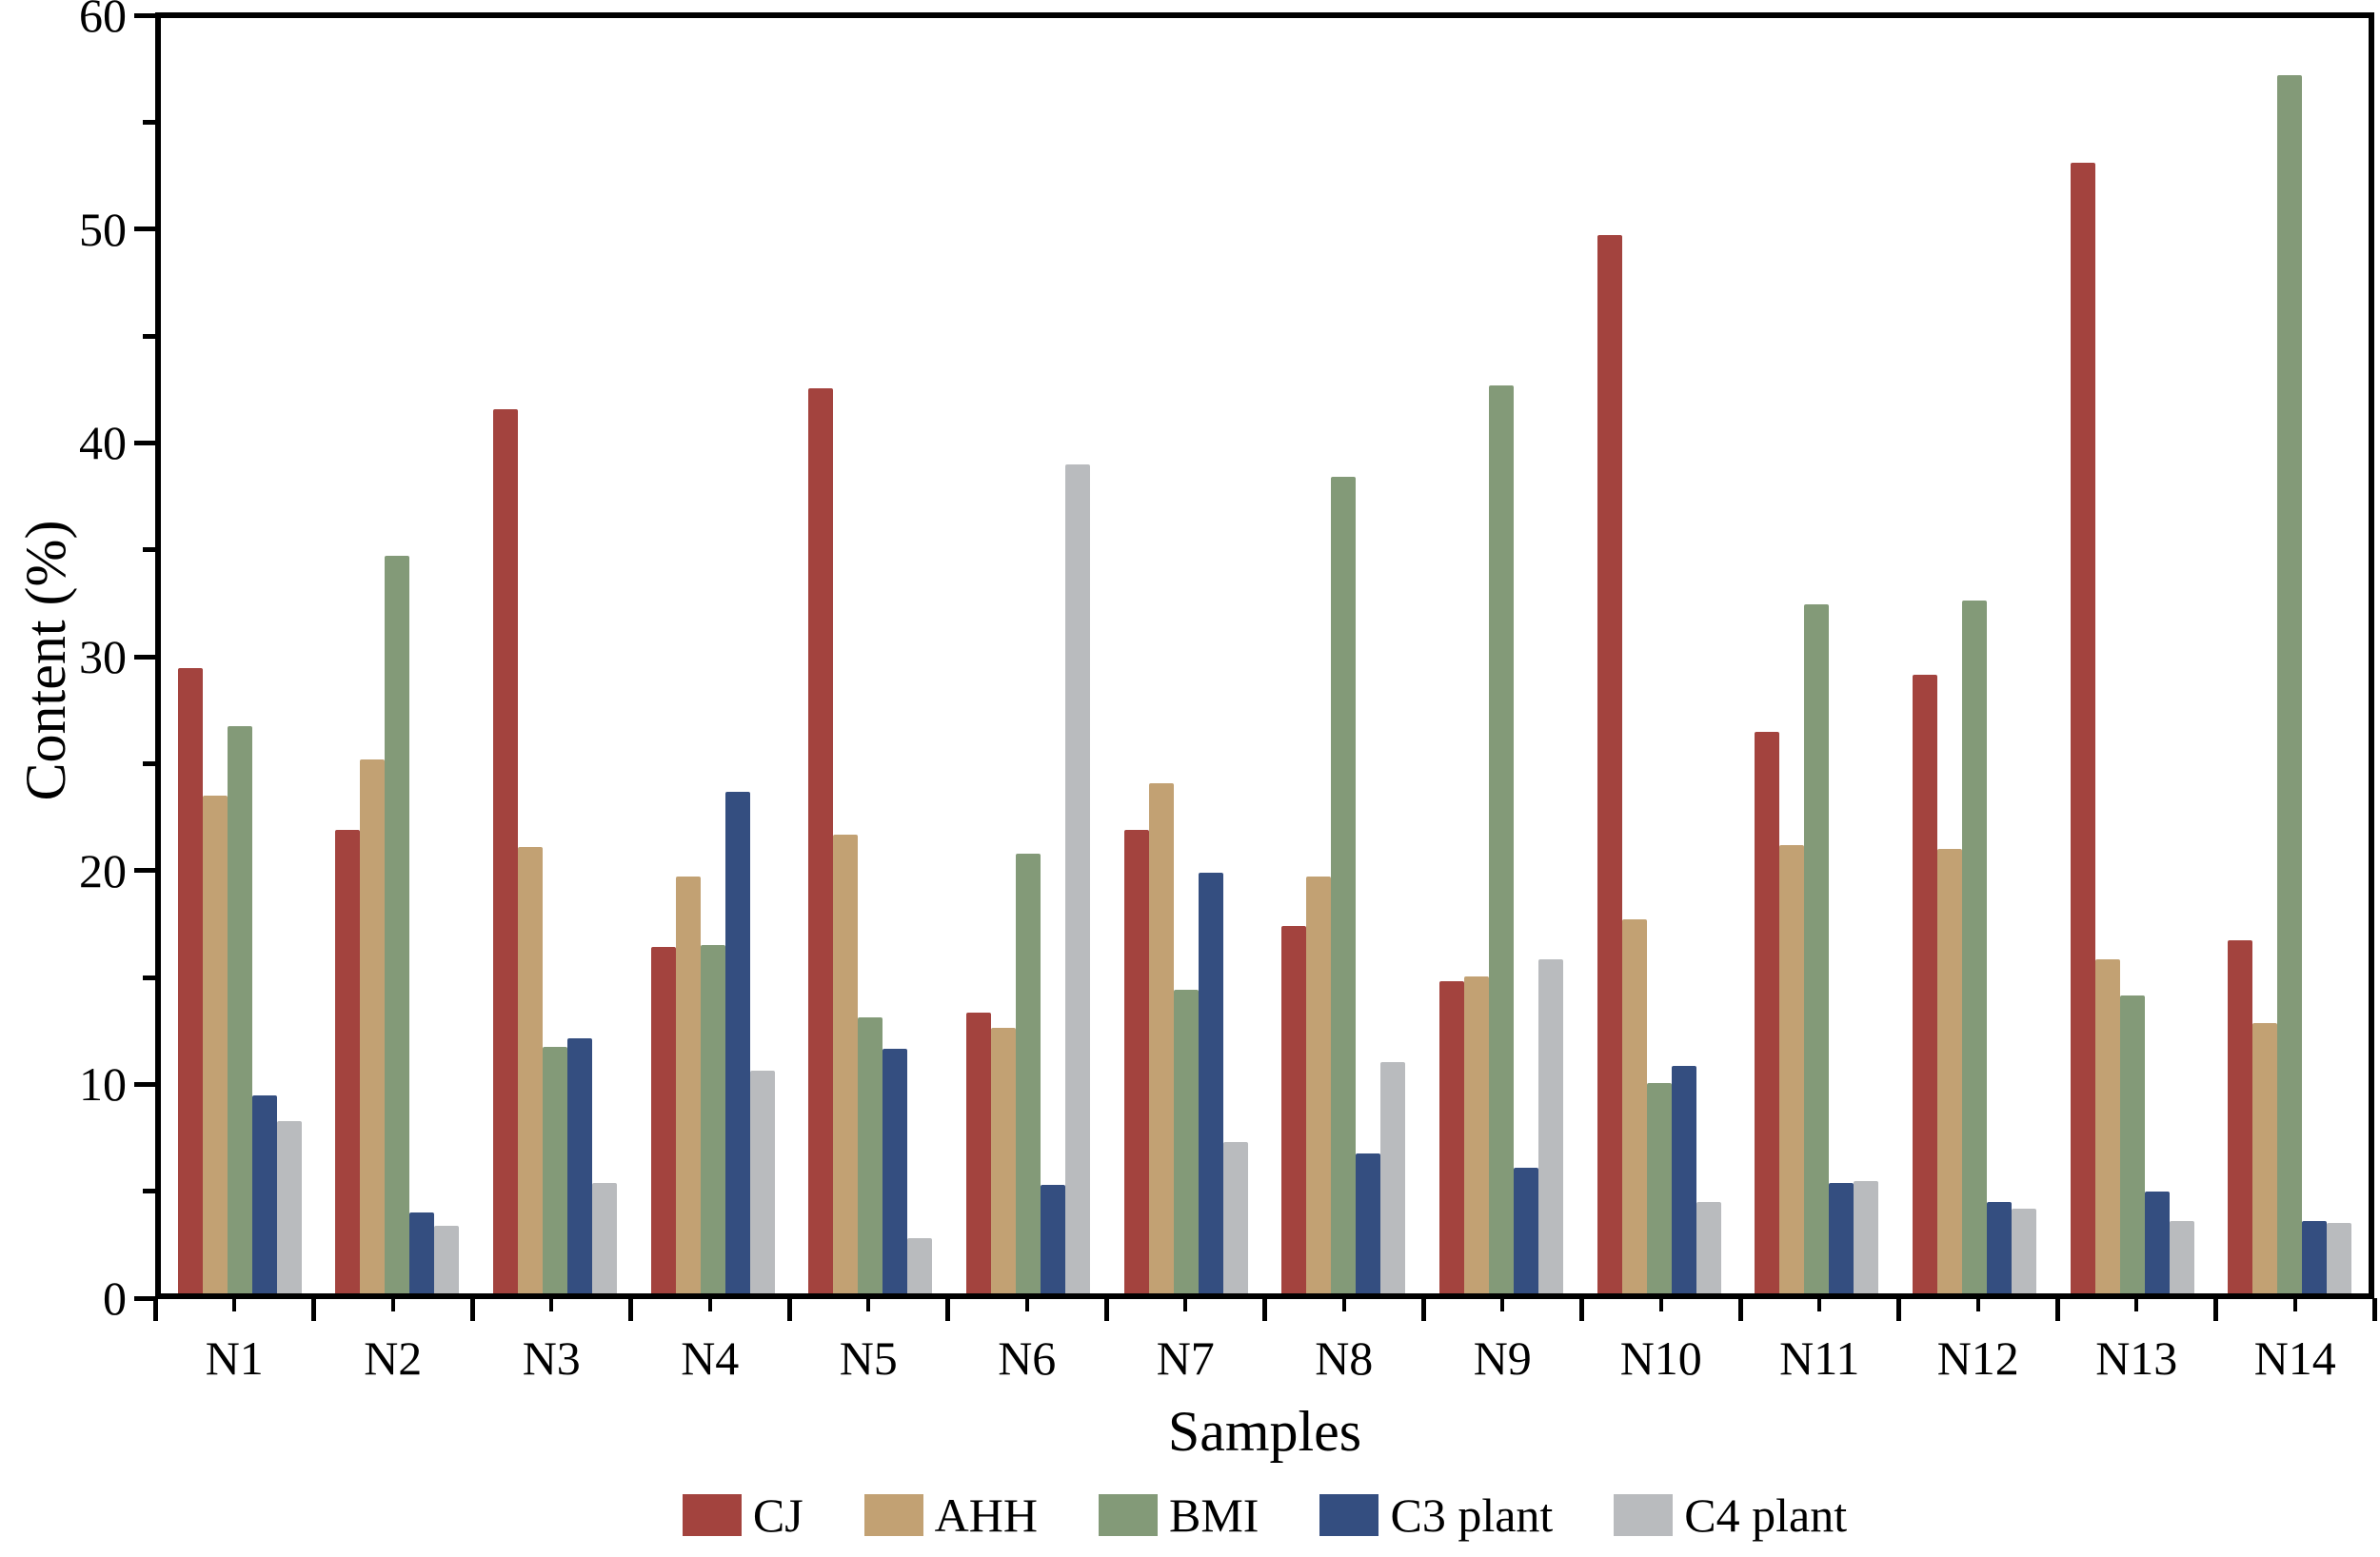  What do you see at coordinates (2157, 1242) in the screenshot?
I see `bar-n13-c3-plant` at bounding box center [2157, 1242].